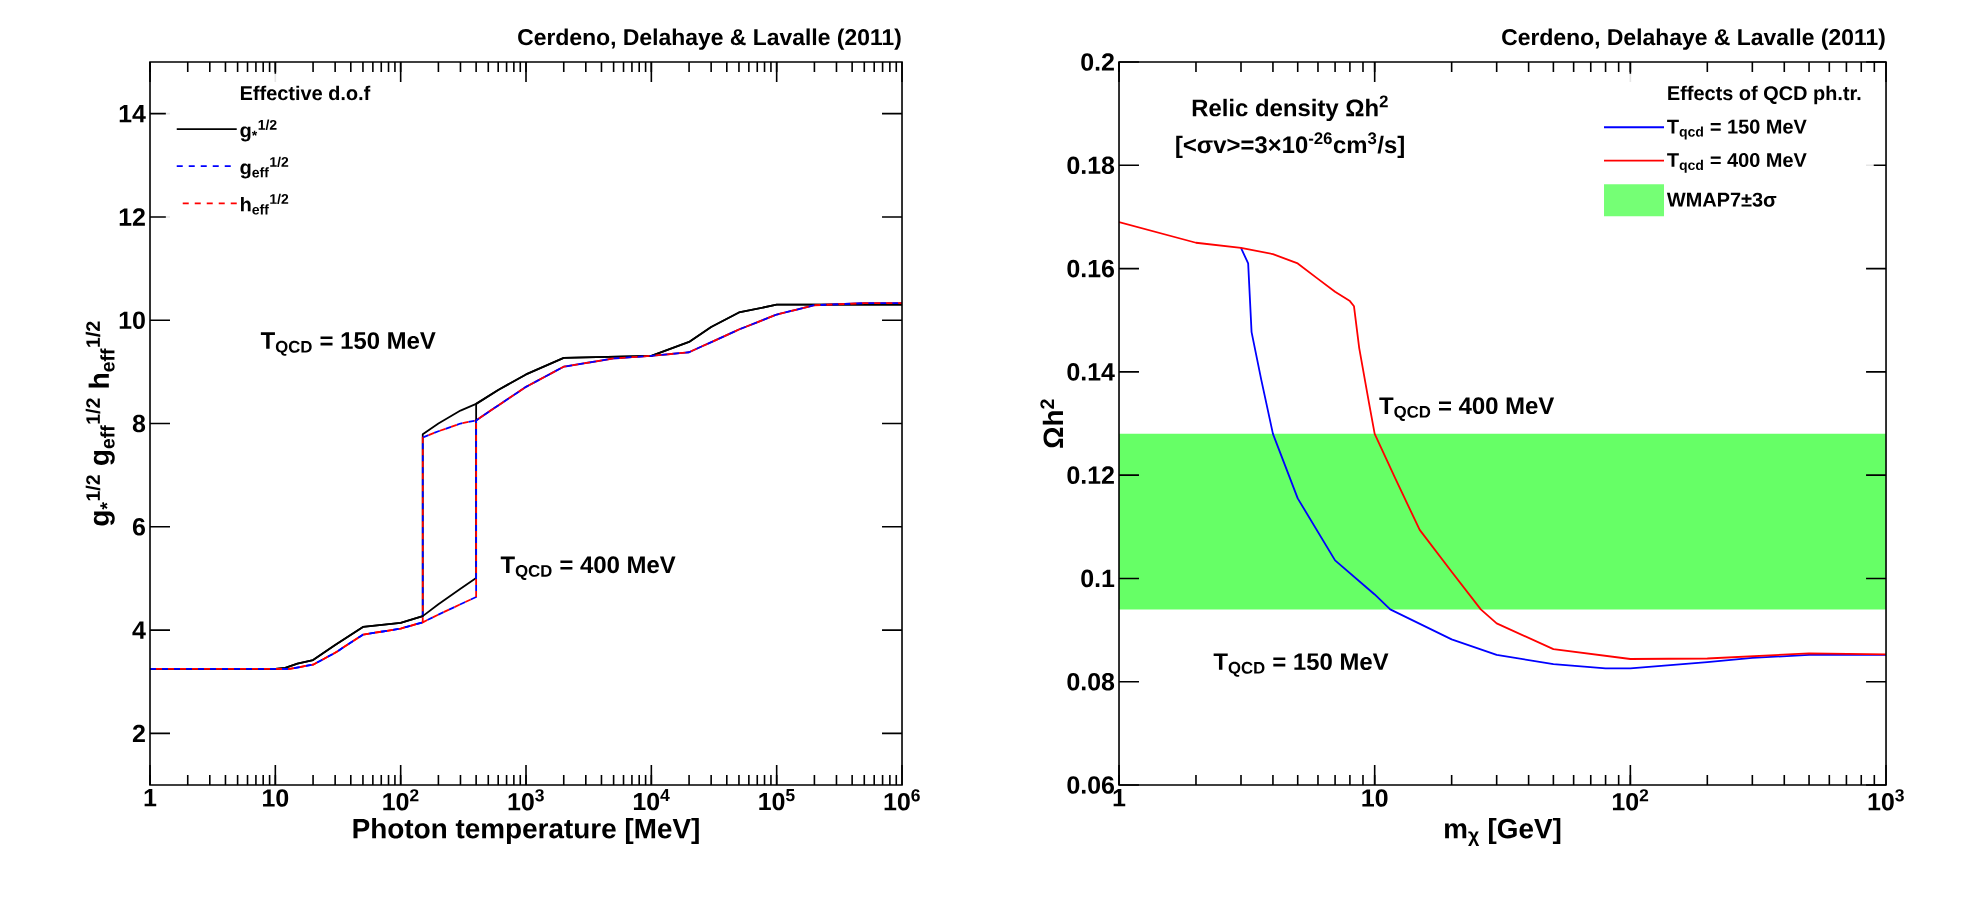 The width and height of the screenshot is (1986, 907). Describe the element at coordinates (1091, 372) in the screenshot. I see `y-tick-label: 0.14` at that location.